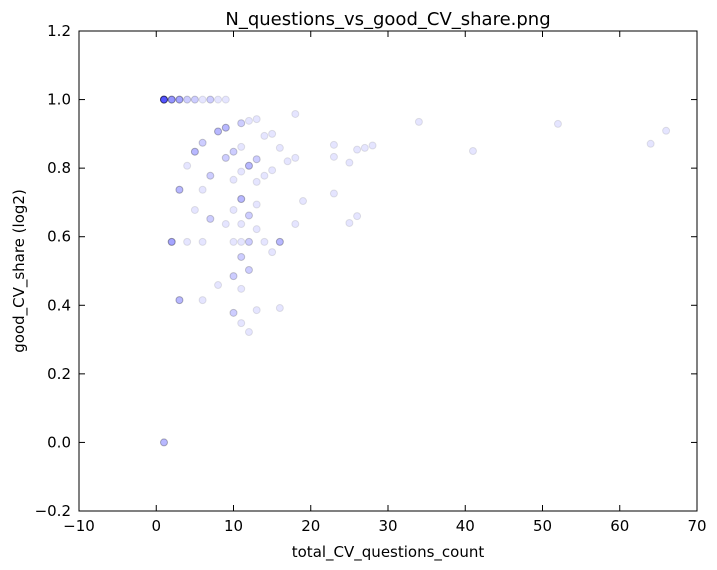  What do you see at coordinates (53, 511) in the screenshot?
I see `y-tick-label: −0.2` at bounding box center [53, 511].